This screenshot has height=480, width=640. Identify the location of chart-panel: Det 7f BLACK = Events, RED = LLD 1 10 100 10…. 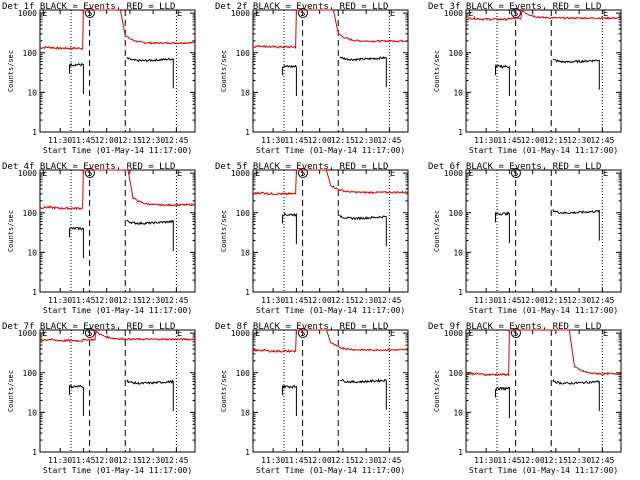
(99, 398).